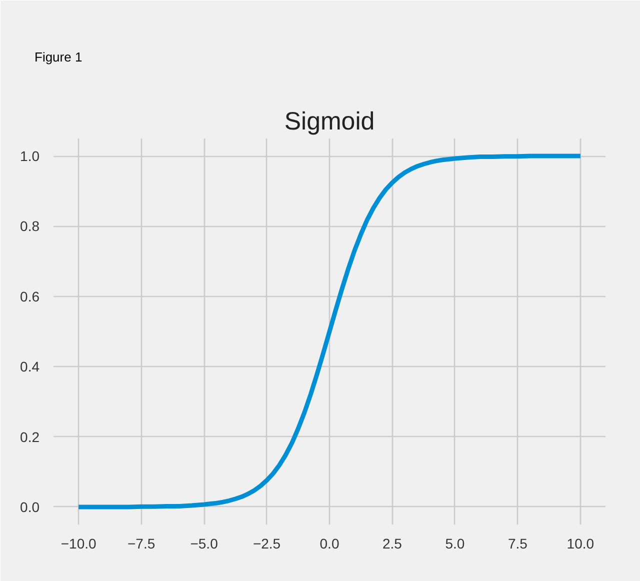  Describe the element at coordinates (30, 226) in the screenshot. I see `y-tick-label: 0.8` at that location.